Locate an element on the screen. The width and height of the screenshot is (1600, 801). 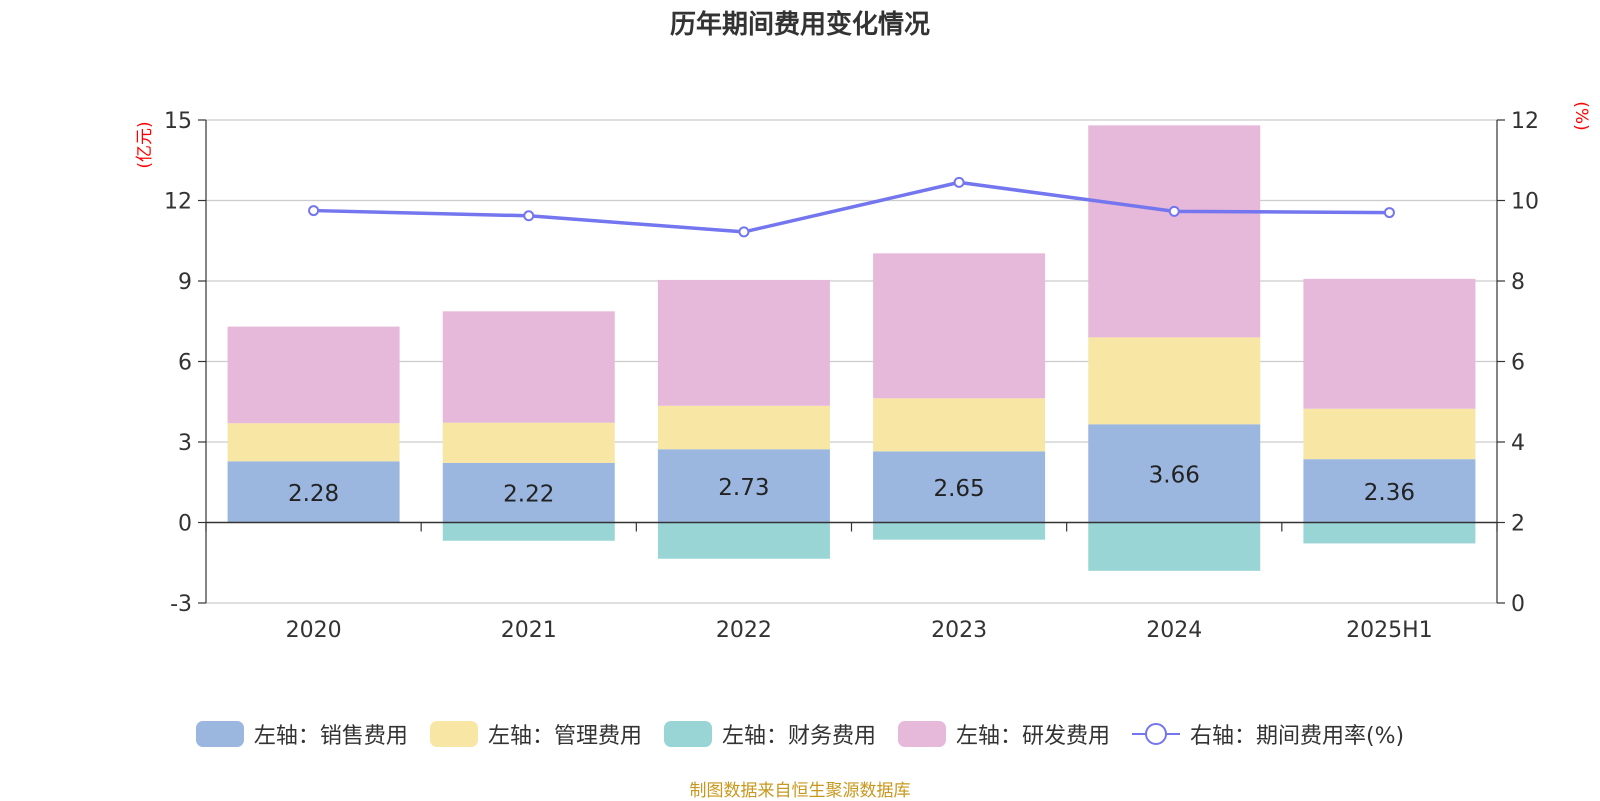
legend-item: 左轴：管理费用 is located at coordinates (535, 734).